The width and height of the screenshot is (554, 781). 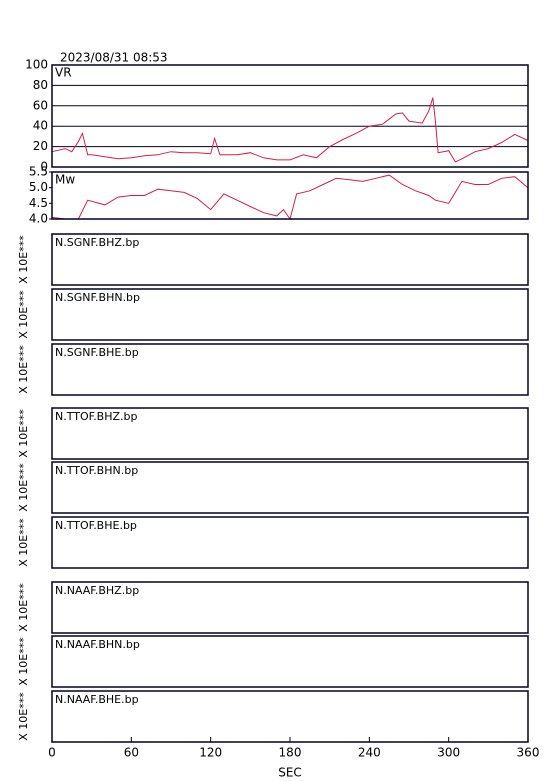 What do you see at coordinates (40, 126) in the screenshot?
I see `y-tick-label: 40` at bounding box center [40, 126].